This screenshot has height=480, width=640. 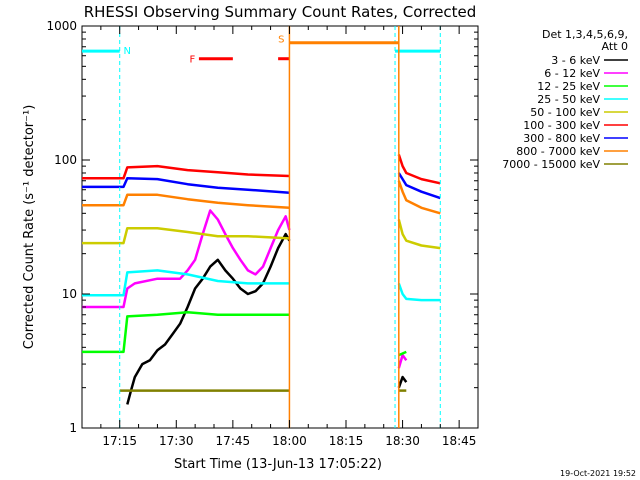 I want to click on x-tick-label: 18:45, so click(x=459, y=441).